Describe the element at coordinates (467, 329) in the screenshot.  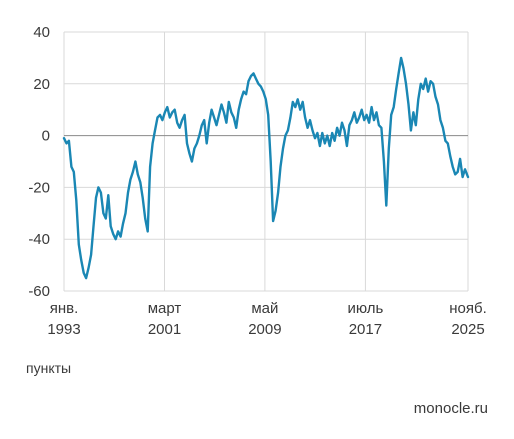
I see `x-tick-label-year: 2025` at that location.